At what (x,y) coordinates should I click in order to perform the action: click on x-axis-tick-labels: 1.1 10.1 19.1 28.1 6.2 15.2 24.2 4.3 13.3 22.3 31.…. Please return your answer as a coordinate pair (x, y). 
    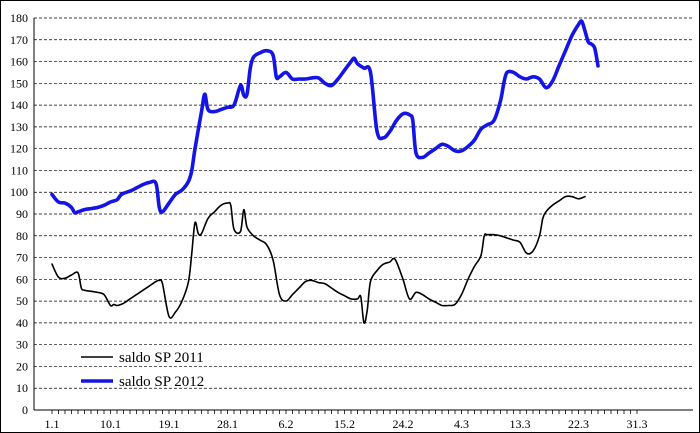
    Looking at the image, I should click on (346, 424).